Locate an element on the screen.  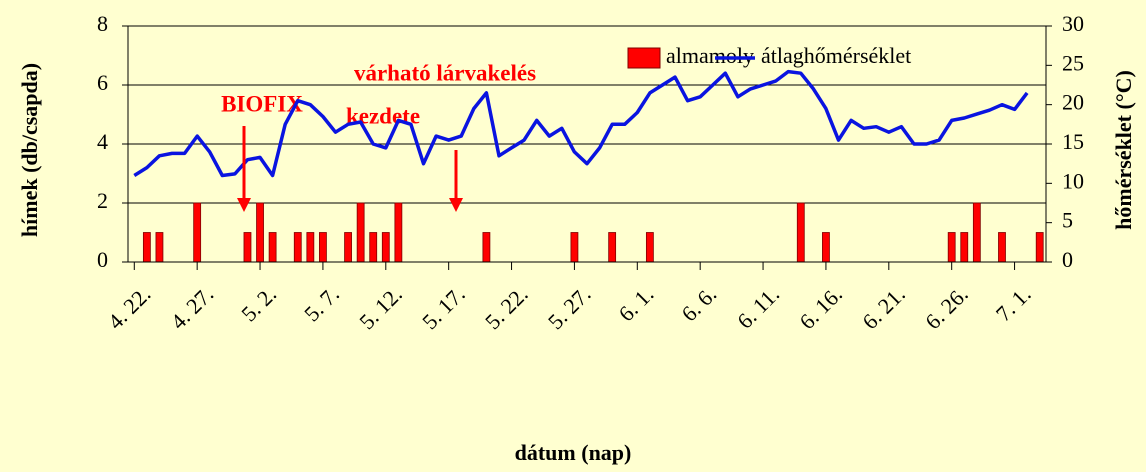
annotation: várható lárvakelés is located at coordinates (445, 72).